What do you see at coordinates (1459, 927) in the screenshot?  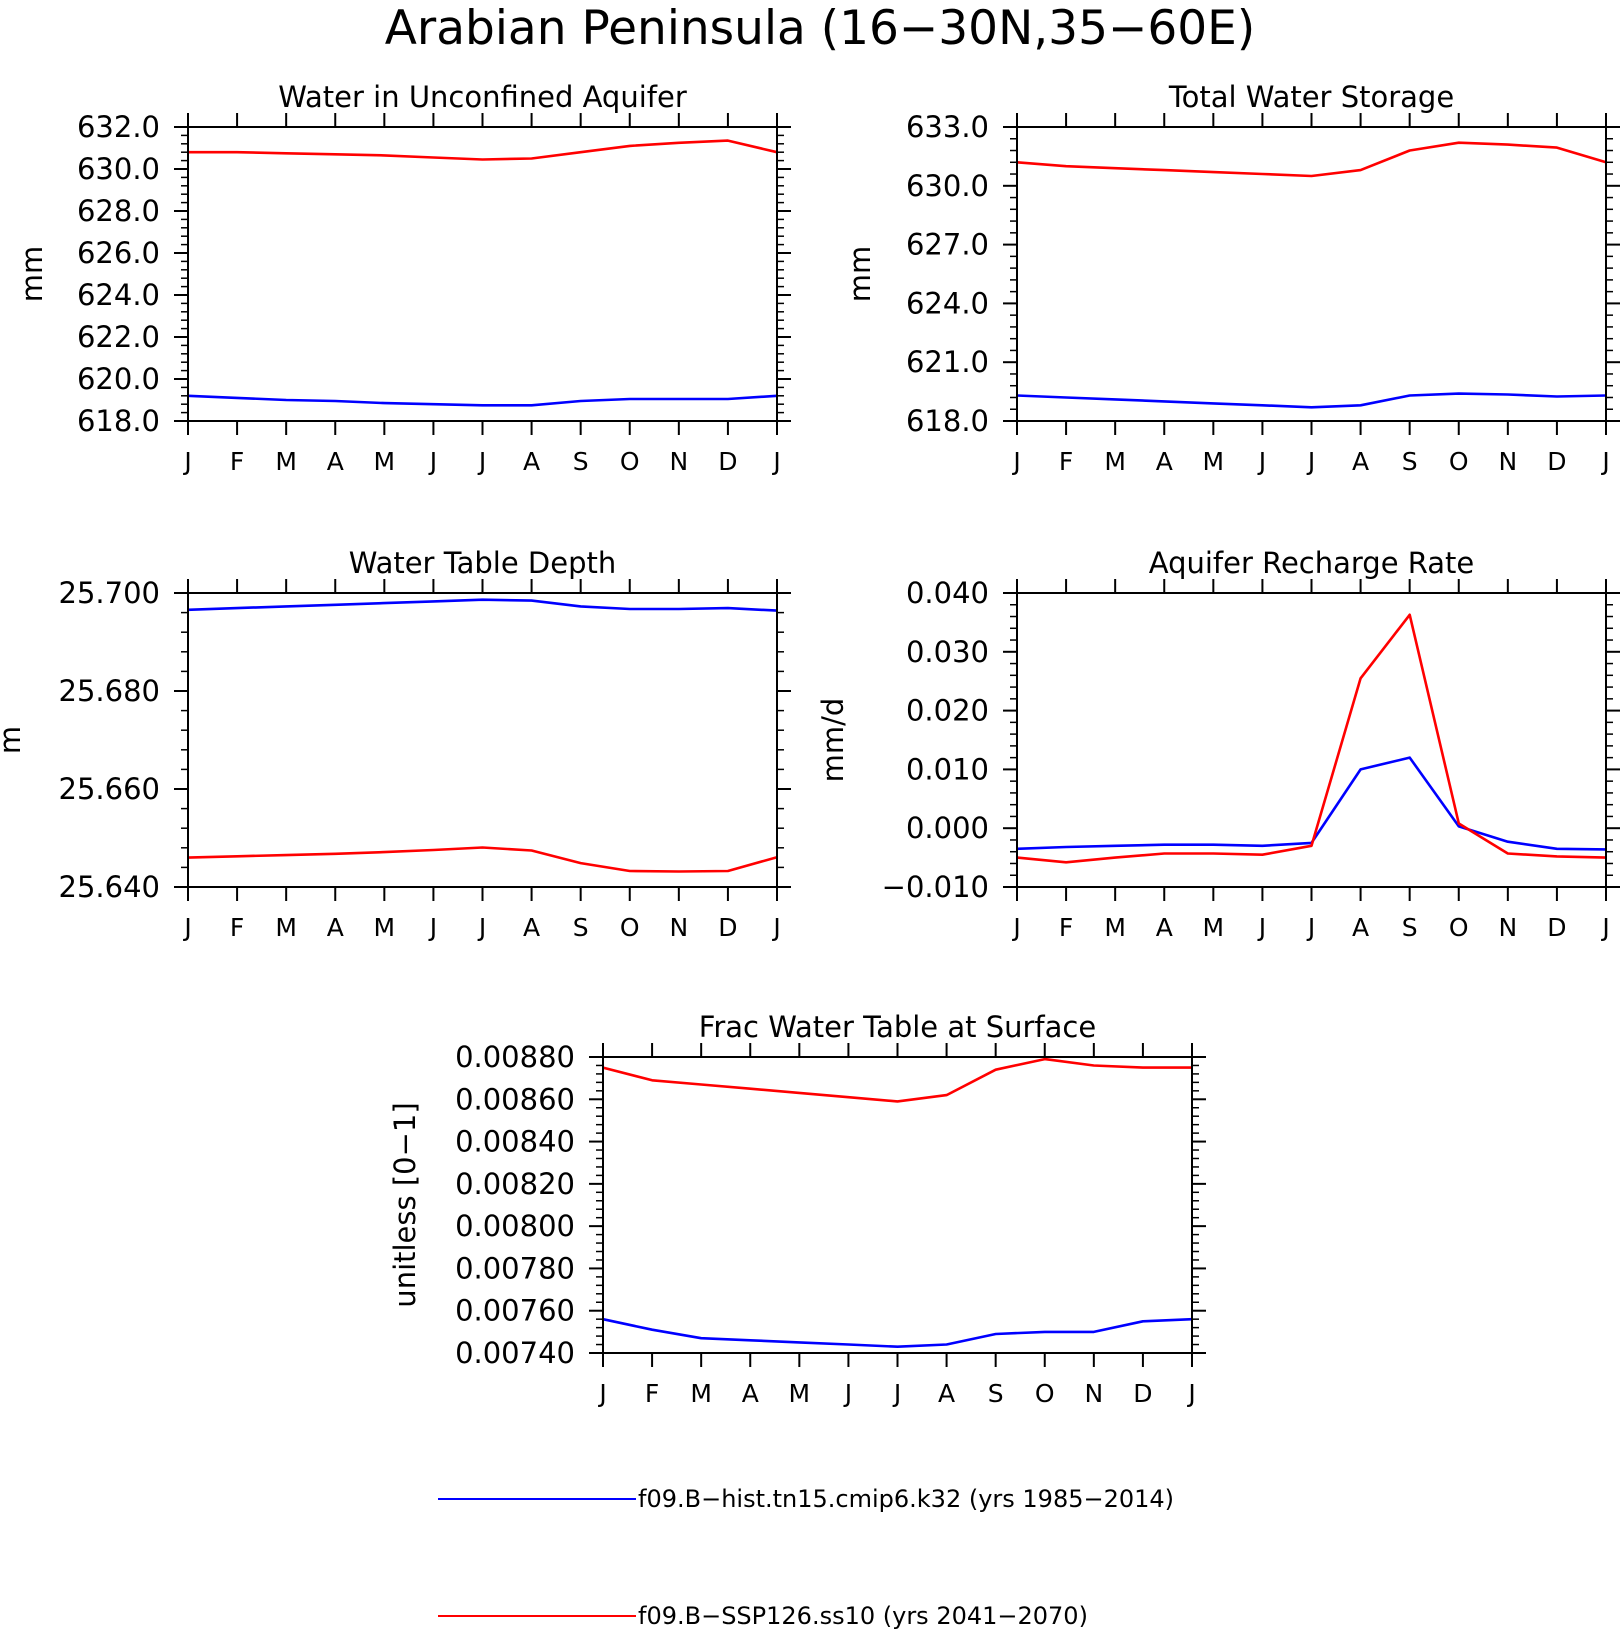 I see `aquifer-recharge-rate-xtick-label: O` at bounding box center [1459, 927].